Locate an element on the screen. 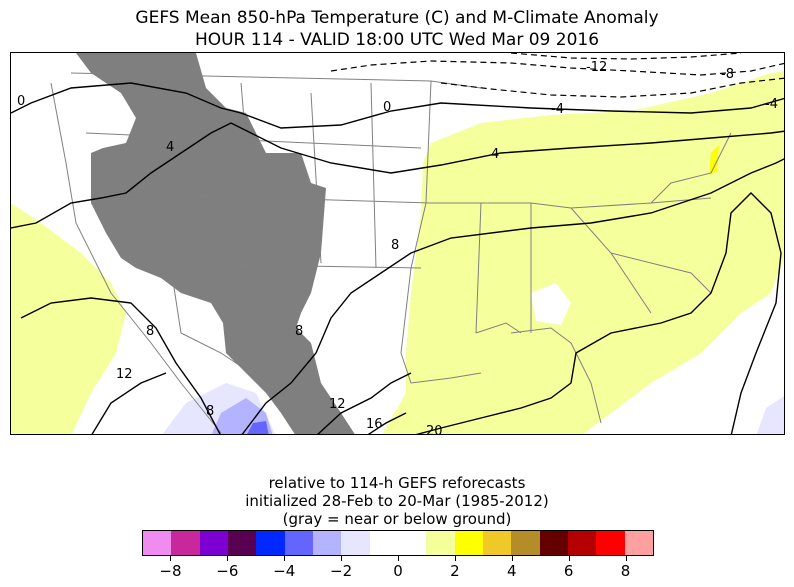 This screenshot has width=794, height=587. contour-label: -8 is located at coordinates (727, 74).